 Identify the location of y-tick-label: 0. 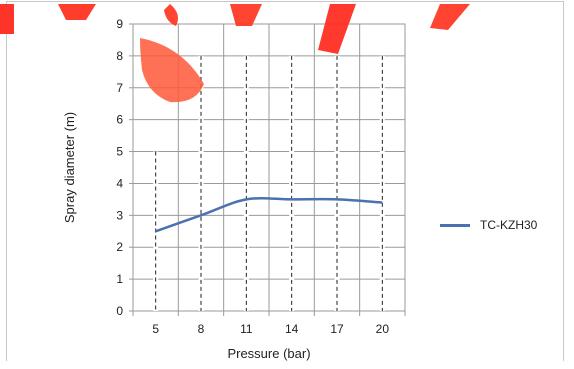
(119, 311).